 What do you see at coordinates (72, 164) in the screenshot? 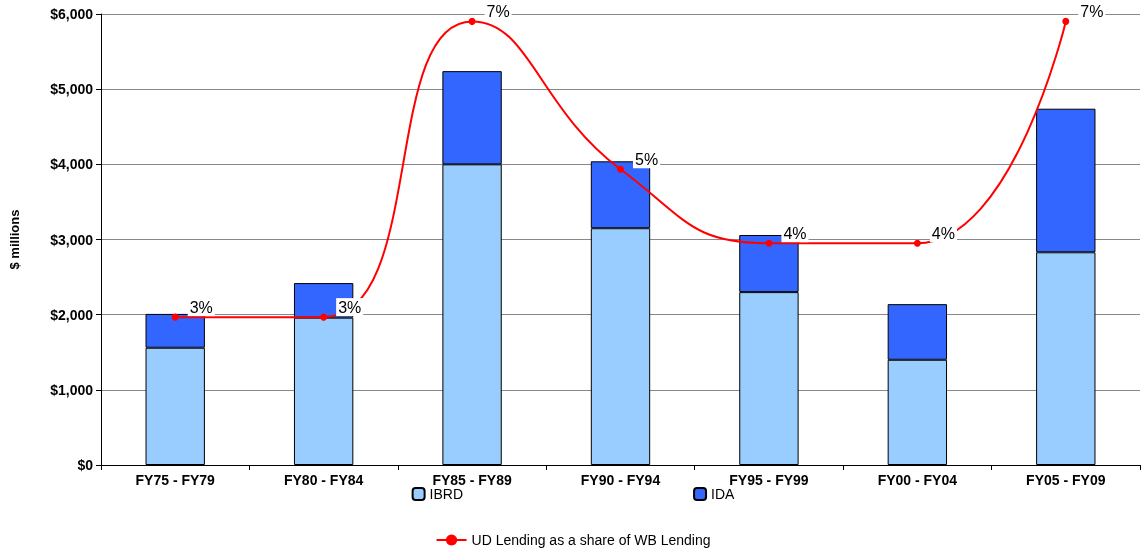
I see `y-tick-label: $4,000` at bounding box center [72, 164].